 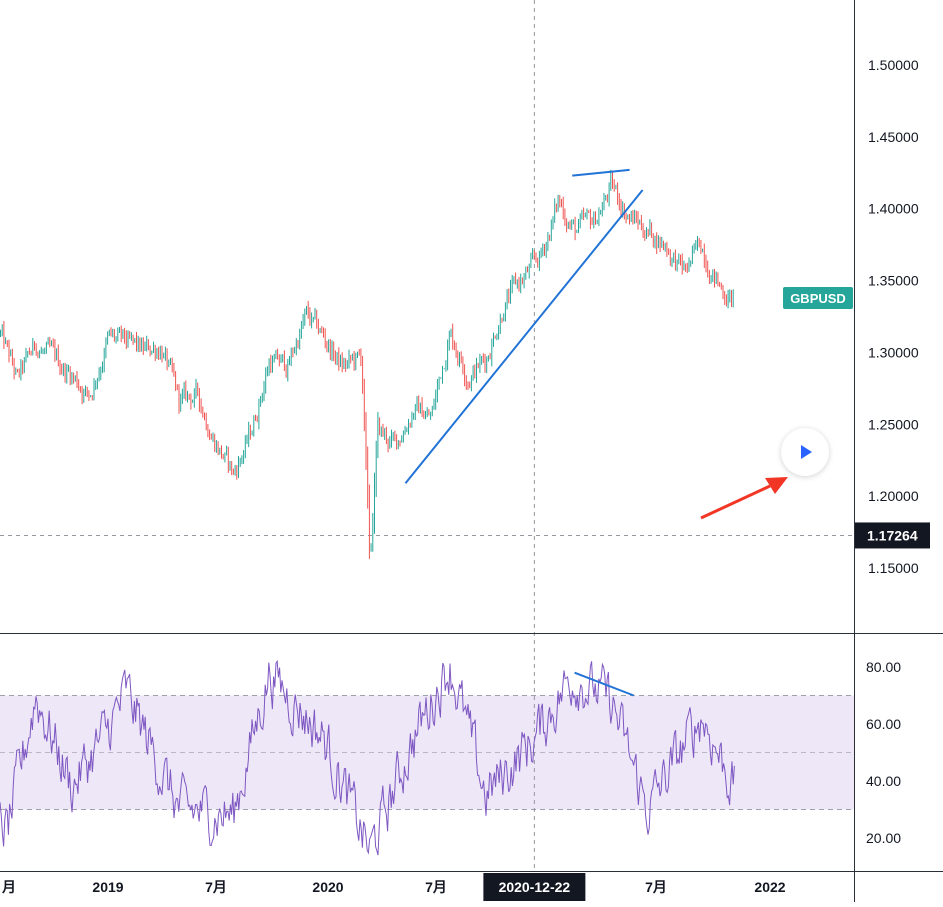 I want to click on crosshair-date-box, so click(x=534, y=887).